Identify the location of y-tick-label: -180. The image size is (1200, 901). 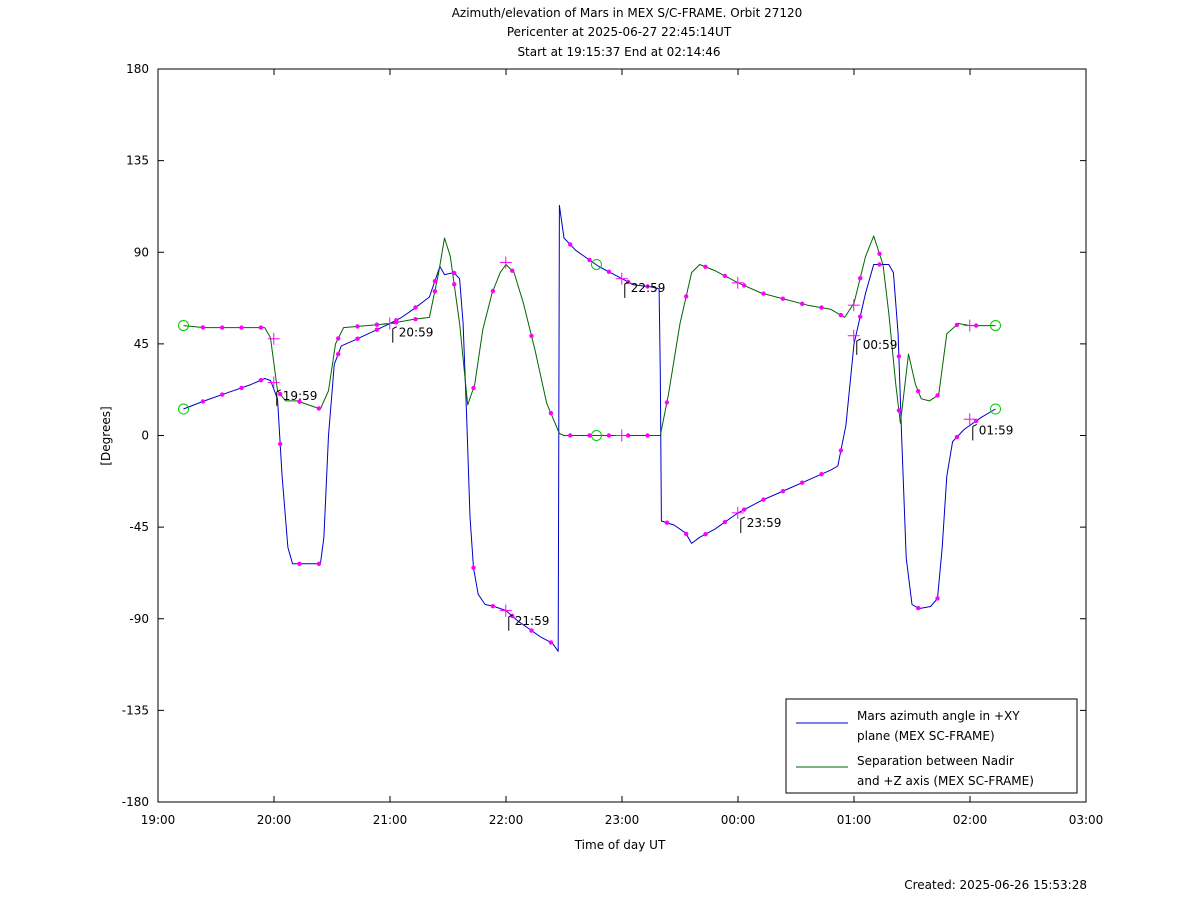
(135, 802).